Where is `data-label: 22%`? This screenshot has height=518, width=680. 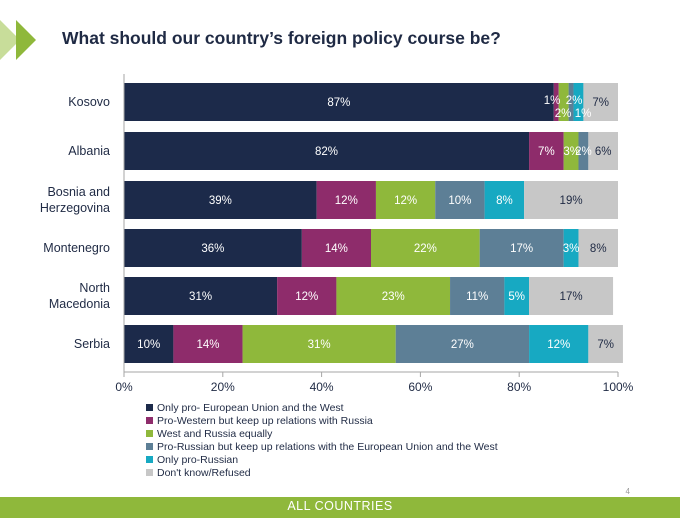 data-label: 22% is located at coordinates (425, 249).